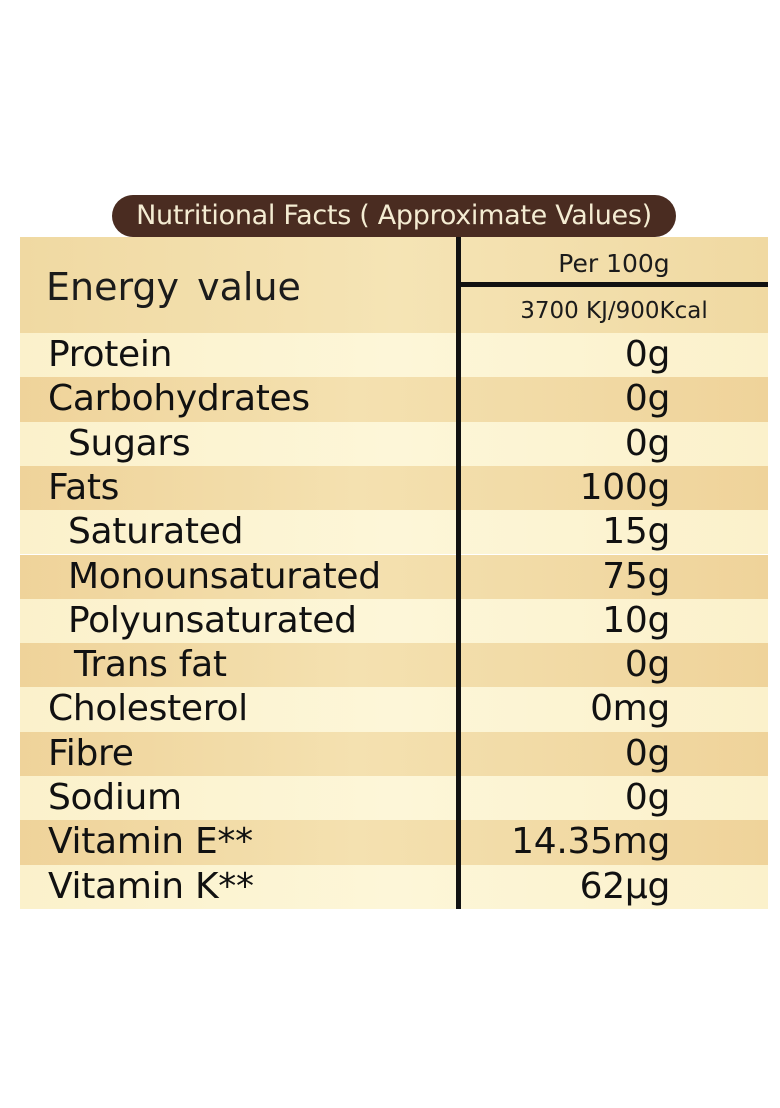 The image size is (780, 1108). What do you see at coordinates (394, 842) in the screenshot?
I see `table-row: Vitamin E** 14.35mg` at bounding box center [394, 842].